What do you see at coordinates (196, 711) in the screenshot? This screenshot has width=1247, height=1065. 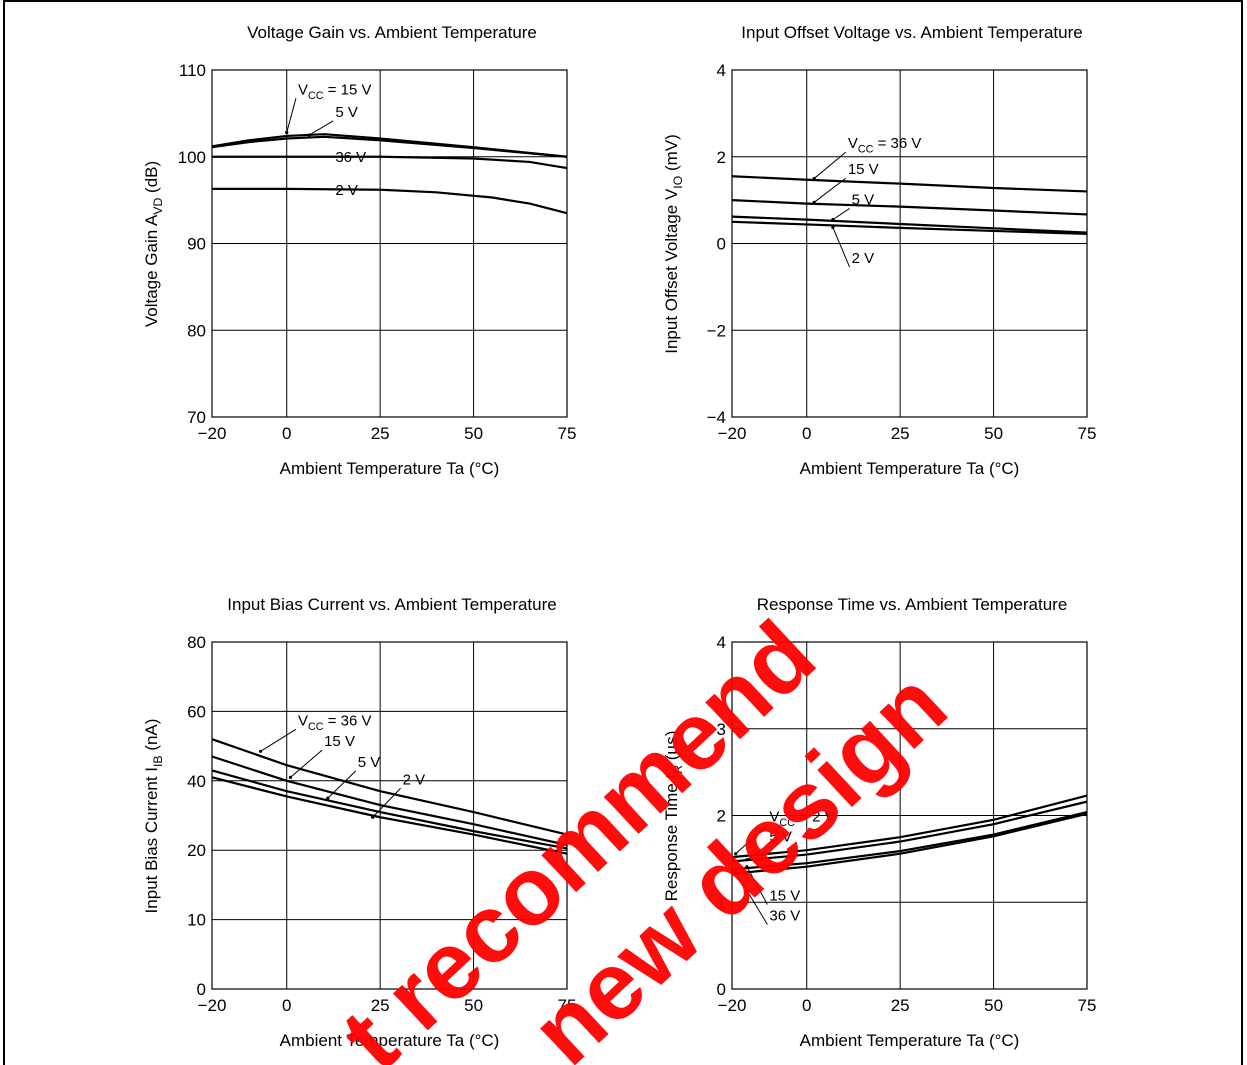 I see `y-tick-label: 60` at bounding box center [196, 711].